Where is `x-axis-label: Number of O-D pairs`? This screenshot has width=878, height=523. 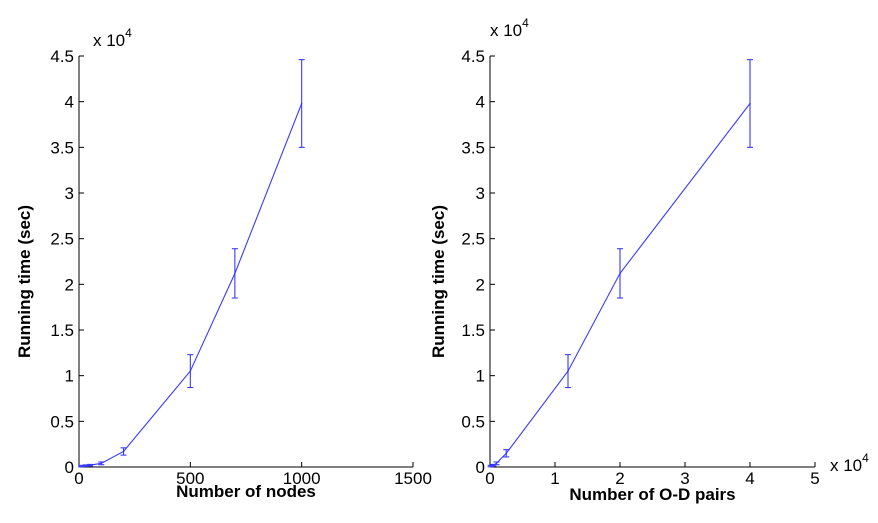
x-axis-label: Number of O-D pairs is located at coordinates (652, 494).